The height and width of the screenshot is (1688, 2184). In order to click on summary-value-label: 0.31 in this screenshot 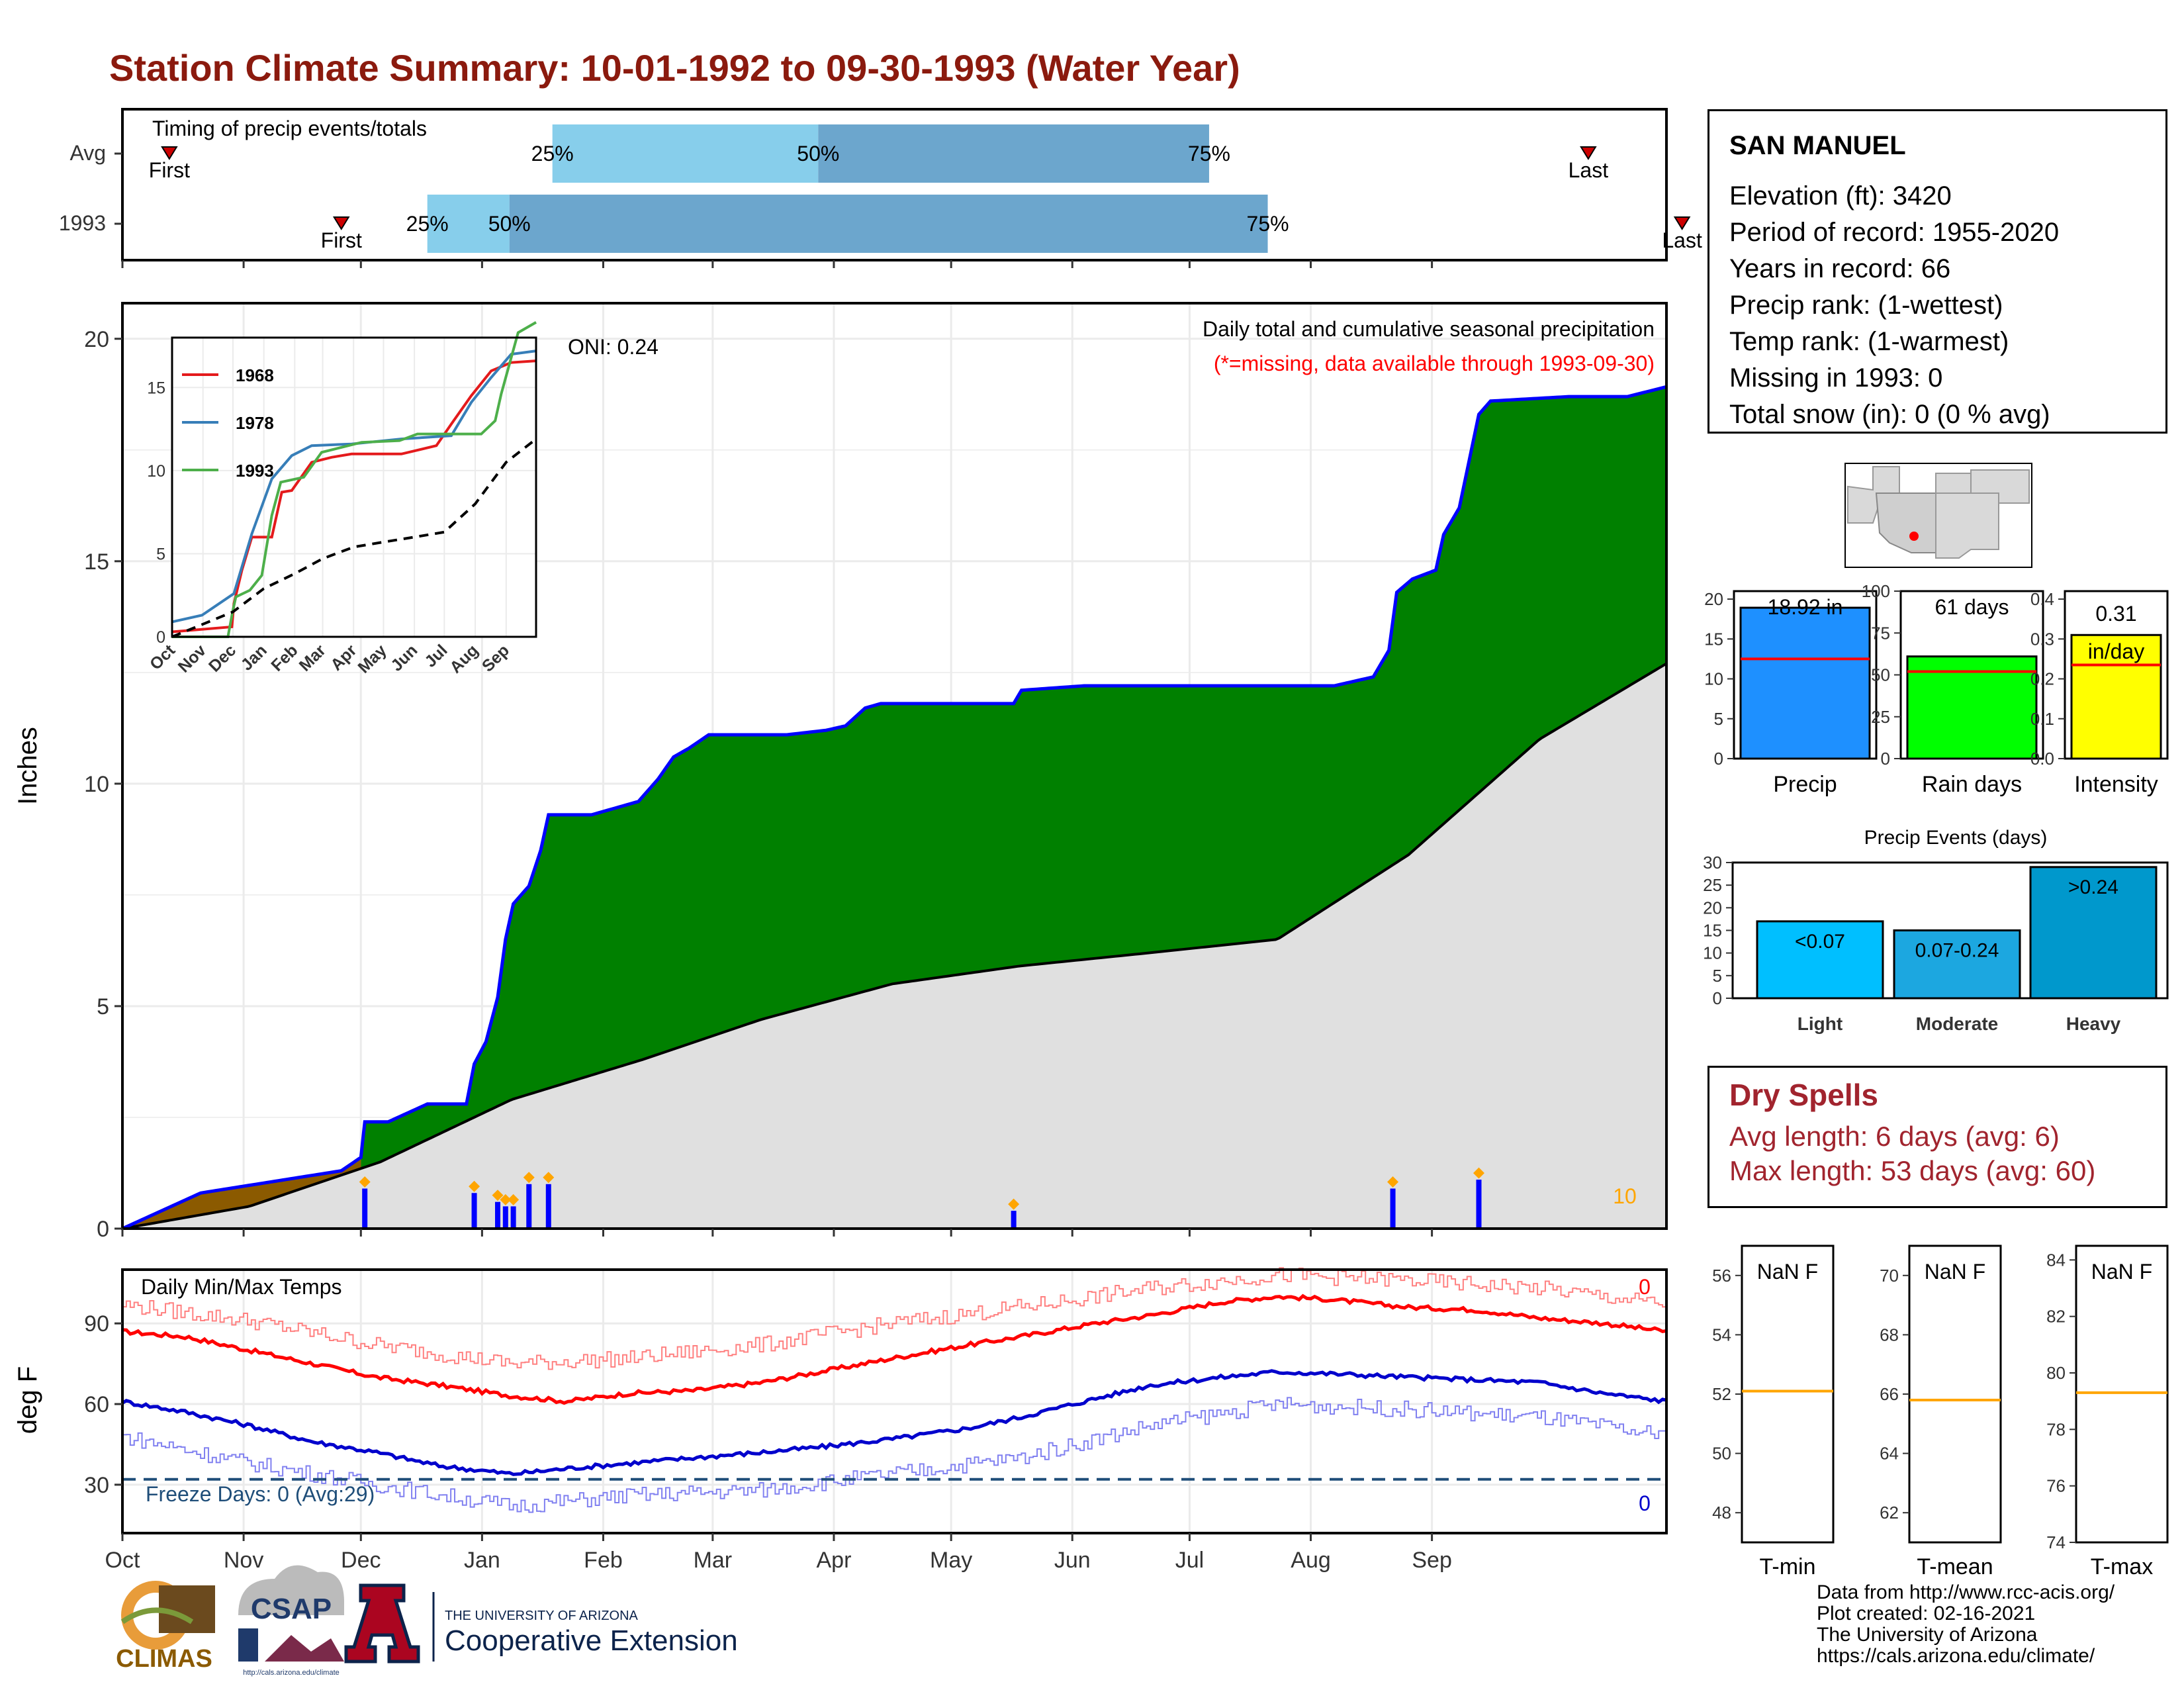, I will do `click(2115, 614)`.